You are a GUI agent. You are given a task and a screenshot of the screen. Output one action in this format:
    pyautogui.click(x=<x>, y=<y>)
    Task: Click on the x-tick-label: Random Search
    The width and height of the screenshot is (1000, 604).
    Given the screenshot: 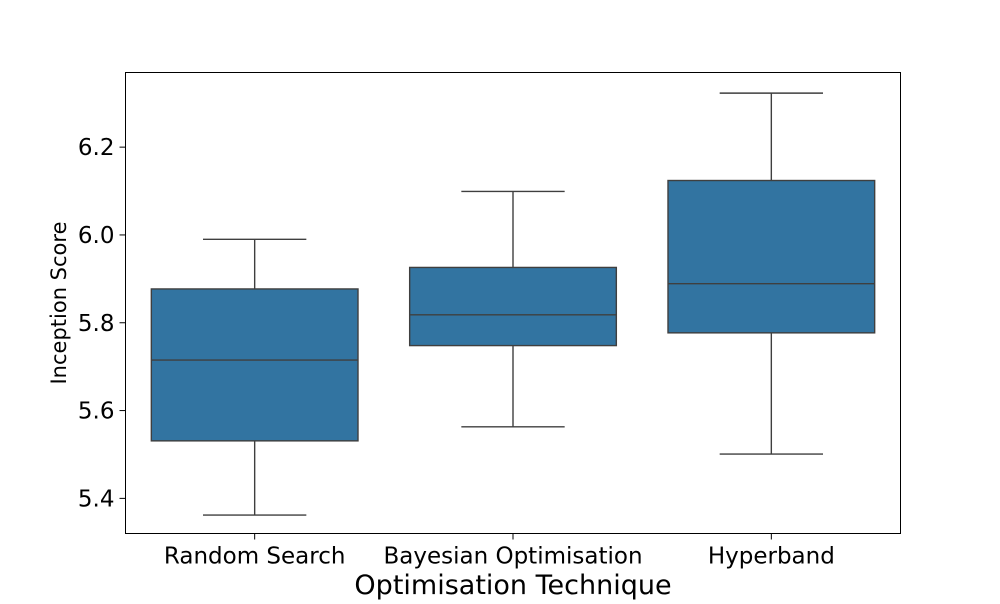 What is the action you would take?
    pyautogui.click(x=255, y=557)
    